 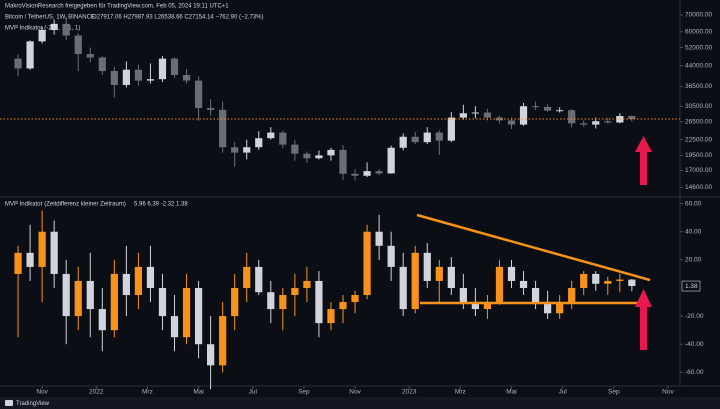 I want to click on symbol-title: Bitcoin / TetherUS, 1W, BINANCE, so click(x=50, y=18).